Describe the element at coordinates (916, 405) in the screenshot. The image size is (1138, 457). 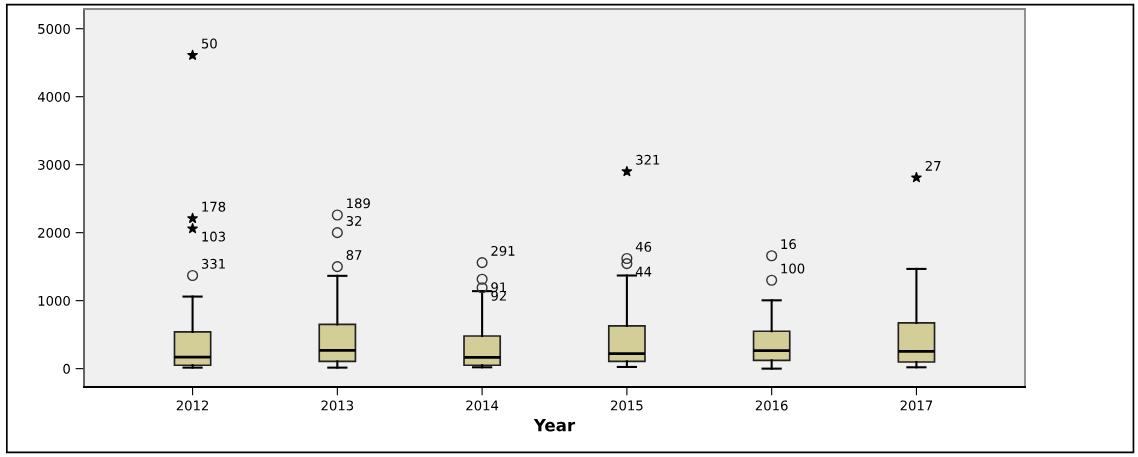
I see `x-tick-label: 2017` at that location.